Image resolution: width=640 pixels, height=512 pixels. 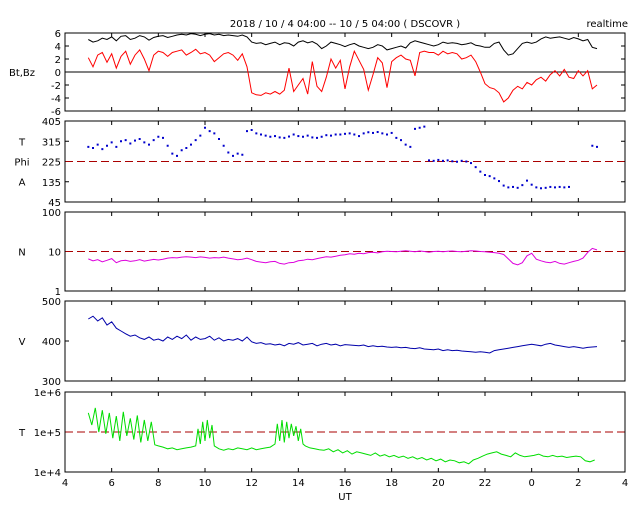 What do you see at coordinates (58, 73) in the screenshot?
I see `y-tick-label: 0` at bounding box center [58, 73].